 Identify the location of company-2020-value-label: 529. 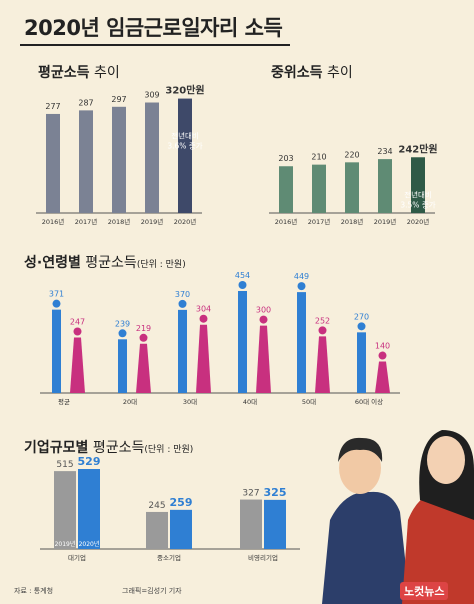
(89, 461).